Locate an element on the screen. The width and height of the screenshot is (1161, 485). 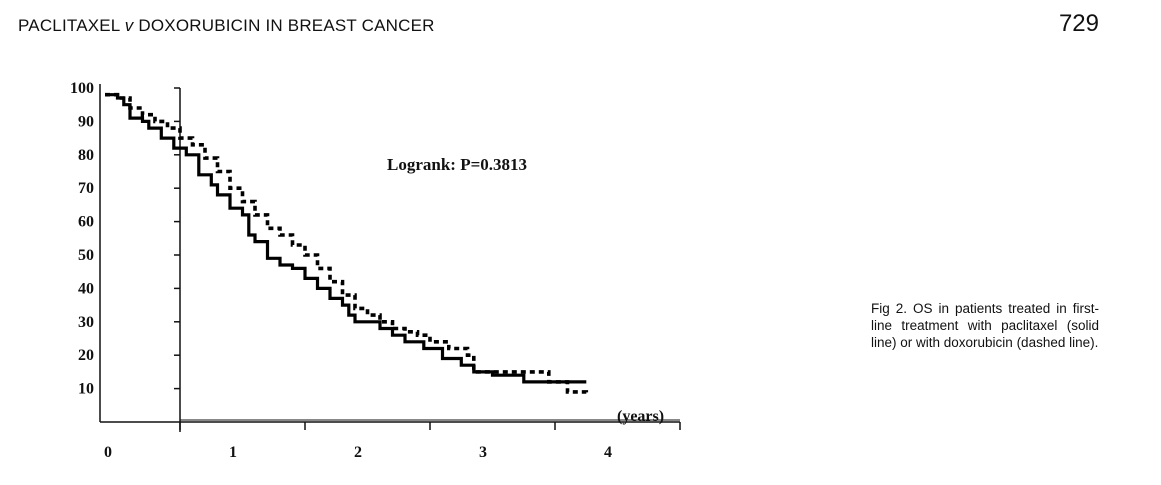
running-title-part2: DOXORUBICIN IN BREAST CANCER is located at coordinates (284, 25).